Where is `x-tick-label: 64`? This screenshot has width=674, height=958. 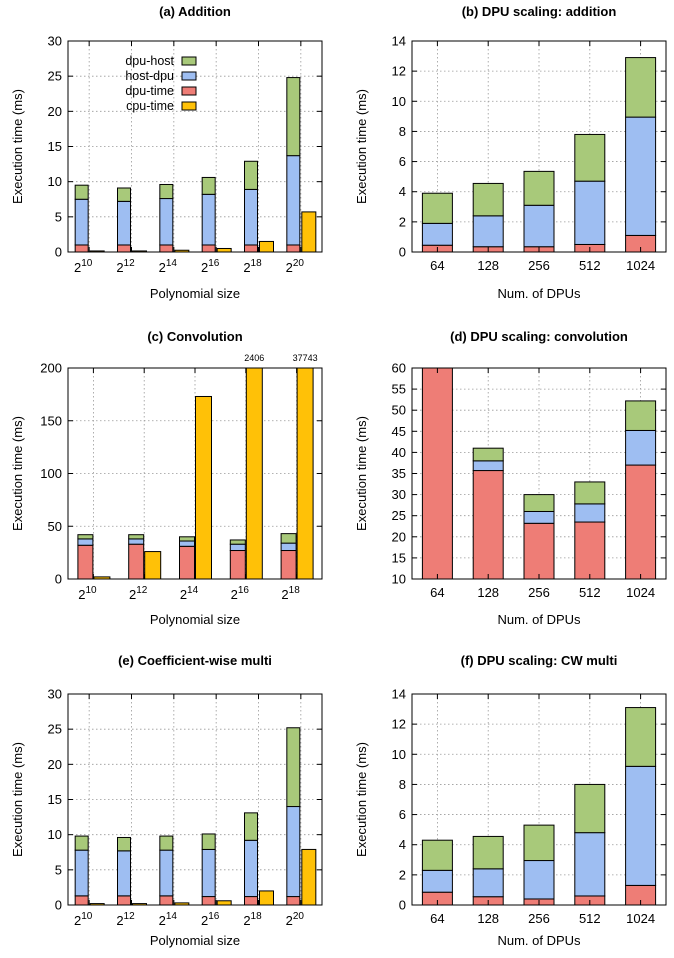 x-tick-label: 64 is located at coordinates (437, 592).